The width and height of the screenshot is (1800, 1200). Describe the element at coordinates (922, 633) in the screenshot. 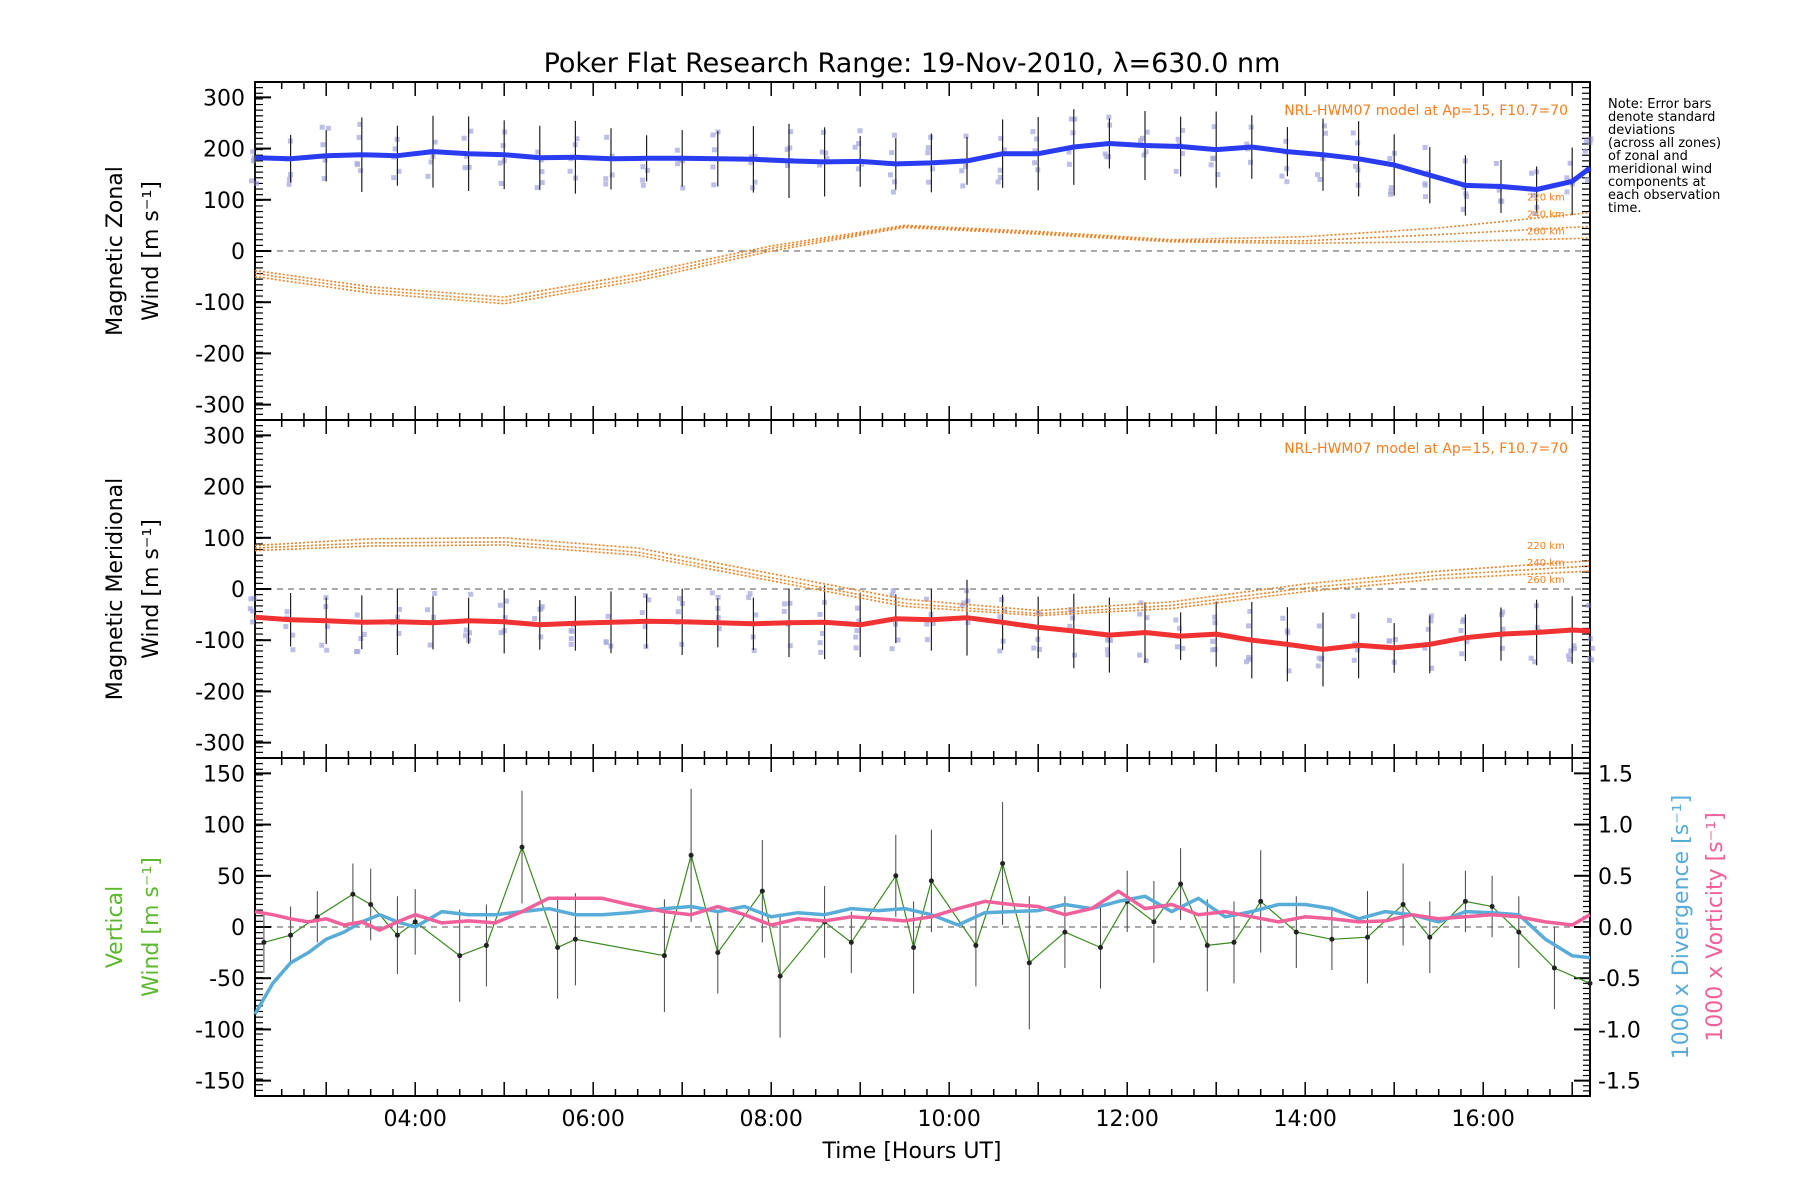

I see `main-wind-line` at that location.